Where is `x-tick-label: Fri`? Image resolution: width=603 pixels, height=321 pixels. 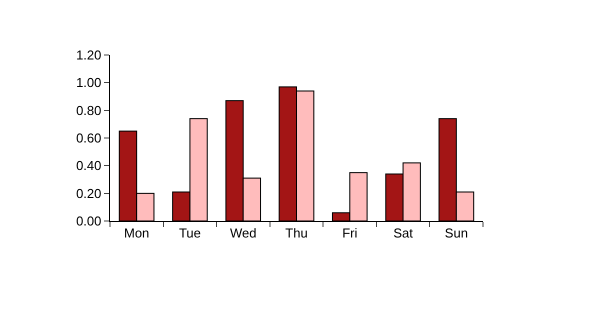 x-tick-label: Fri is located at coordinates (350, 233).